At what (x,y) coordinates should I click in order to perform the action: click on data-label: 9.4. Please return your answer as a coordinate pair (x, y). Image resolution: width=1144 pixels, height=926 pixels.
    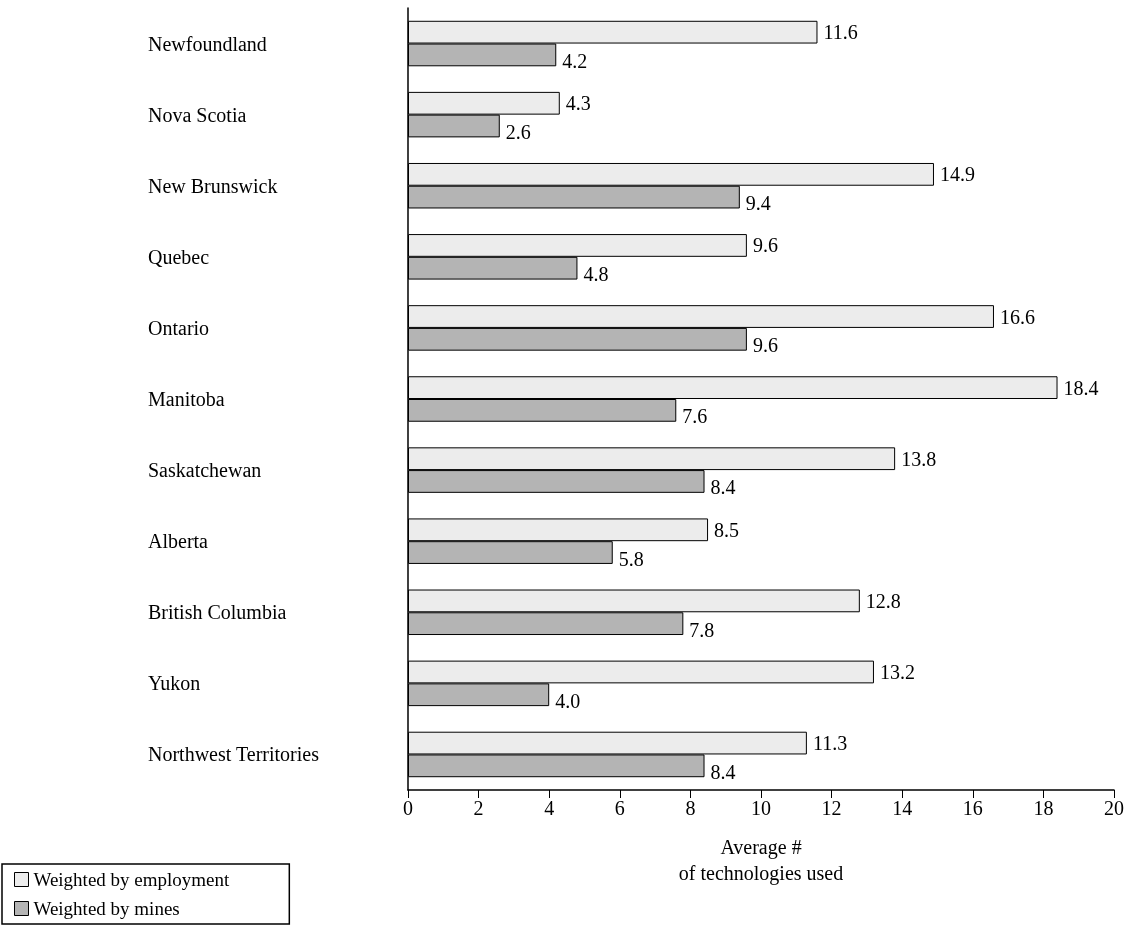
    Looking at the image, I should click on (758, 203).